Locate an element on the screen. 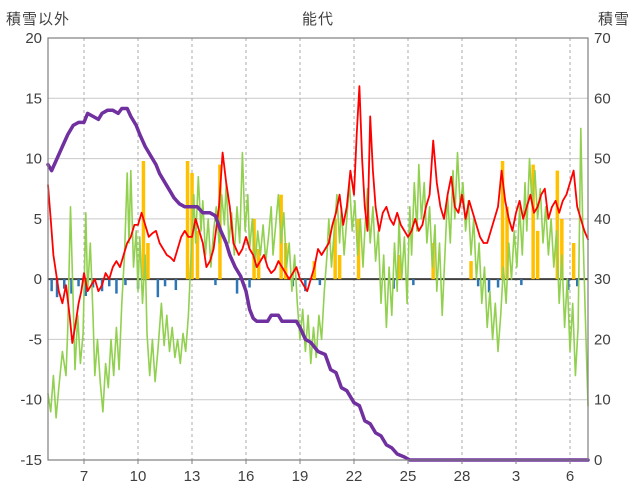  x-tick-label: 16 is located at coordinates (246, 476).